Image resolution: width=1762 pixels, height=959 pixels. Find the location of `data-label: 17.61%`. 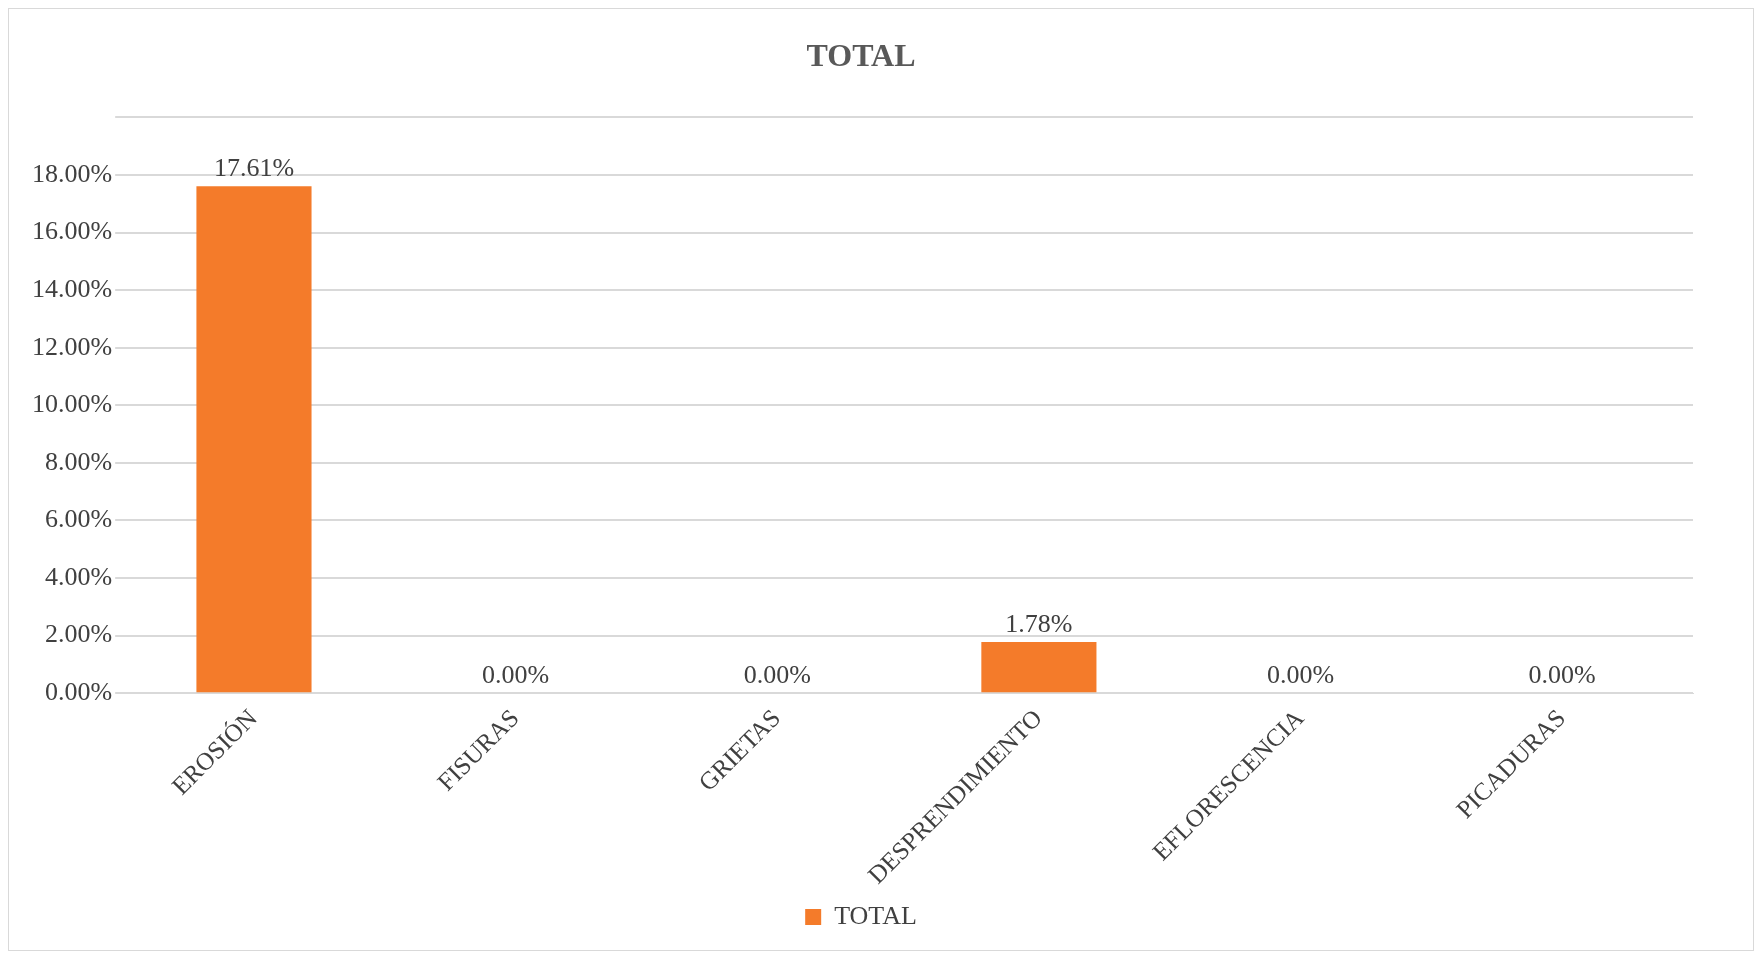

data-label: 17.61% is located at coordinates (254, 168).